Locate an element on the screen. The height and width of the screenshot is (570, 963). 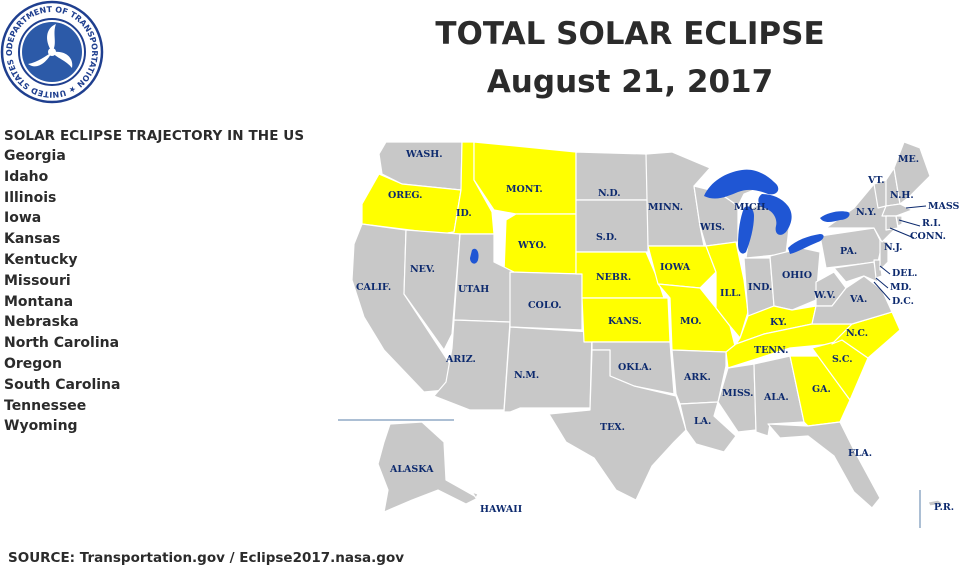
label-nh: N.H. is located at coordinates (902, 195).